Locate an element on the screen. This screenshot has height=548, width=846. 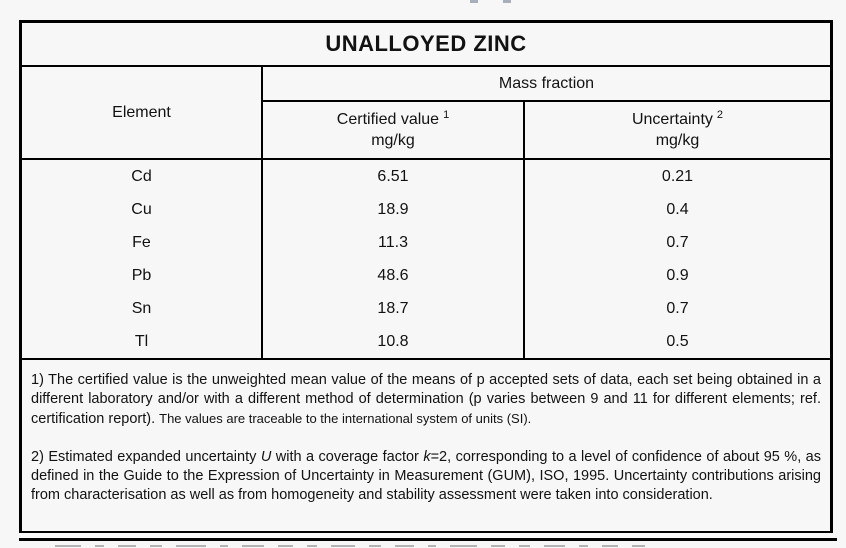
column-header-uncertainty: Uncertainty 2 mg/kg is located at coordinates (676, 130).